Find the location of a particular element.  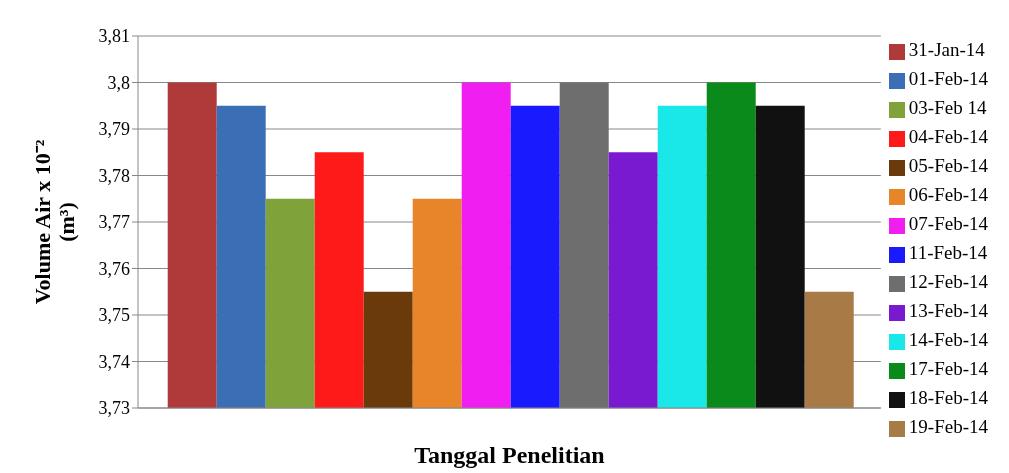

legend-label: 12-Feb-14 is located at coordinates (948, 281).